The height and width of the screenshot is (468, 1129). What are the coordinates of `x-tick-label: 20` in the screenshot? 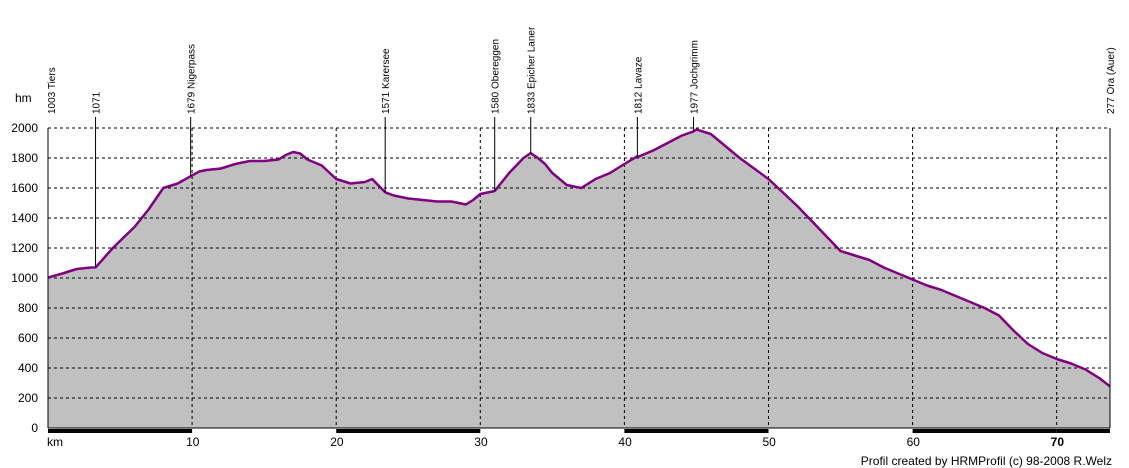 It's located at (337, 442).